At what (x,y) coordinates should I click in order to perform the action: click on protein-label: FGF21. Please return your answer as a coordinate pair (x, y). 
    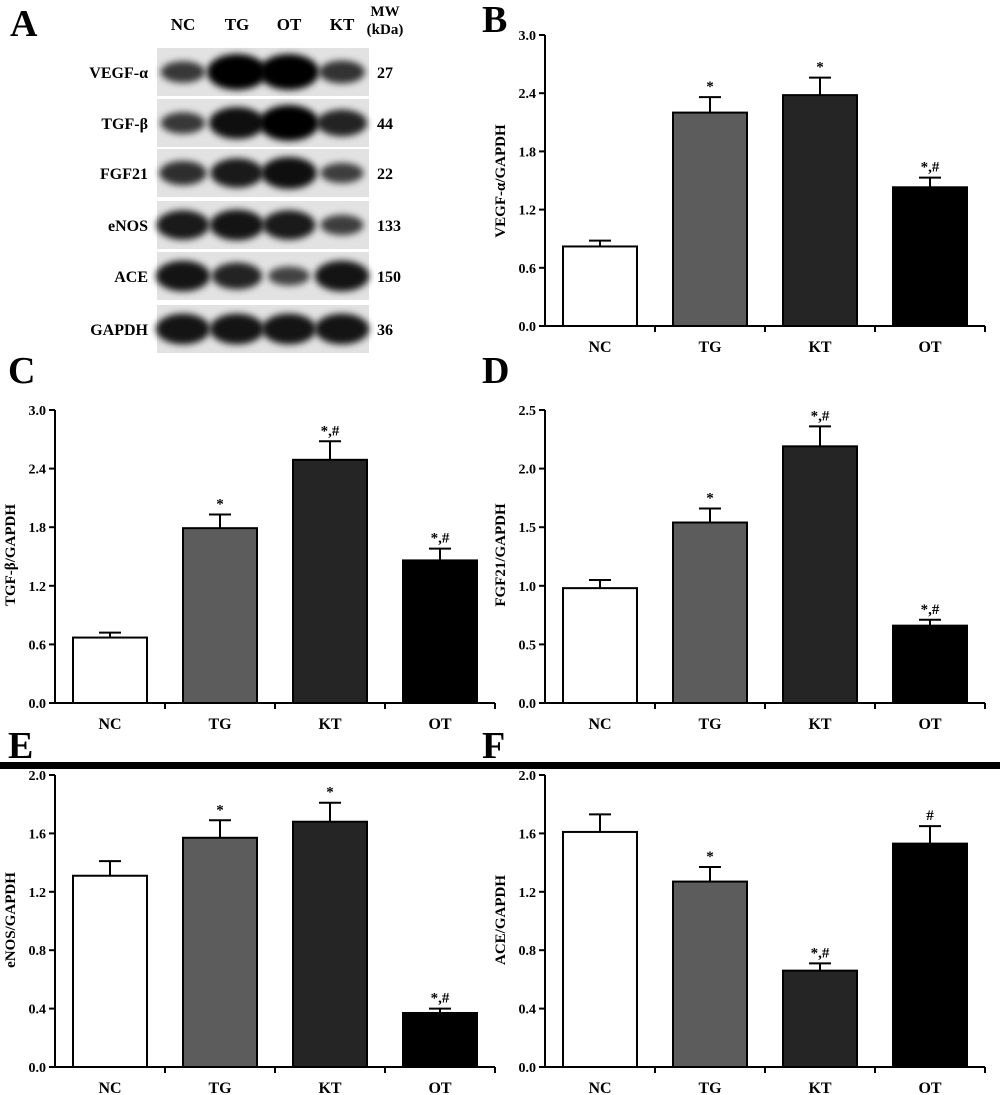
    Looking at the image, I should click on (124, 174).